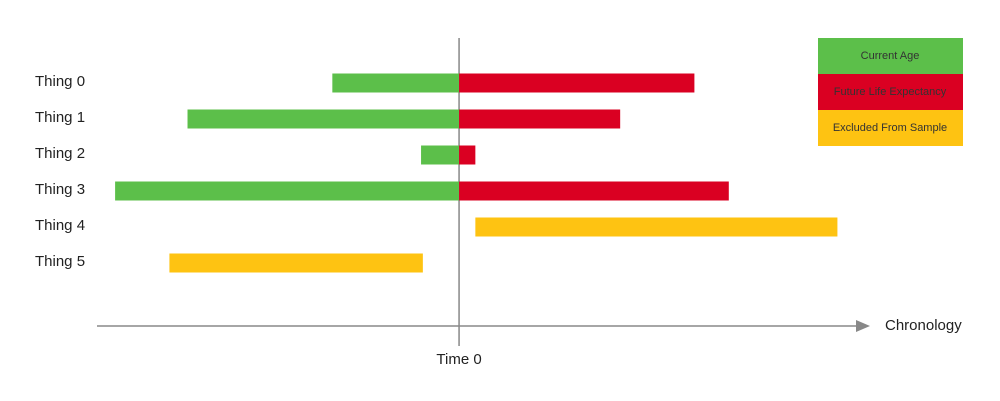 The width and height of the screenshot is (1000, 401). I want to click on legend-label: Future Life Expectancy, so click(890, 92).